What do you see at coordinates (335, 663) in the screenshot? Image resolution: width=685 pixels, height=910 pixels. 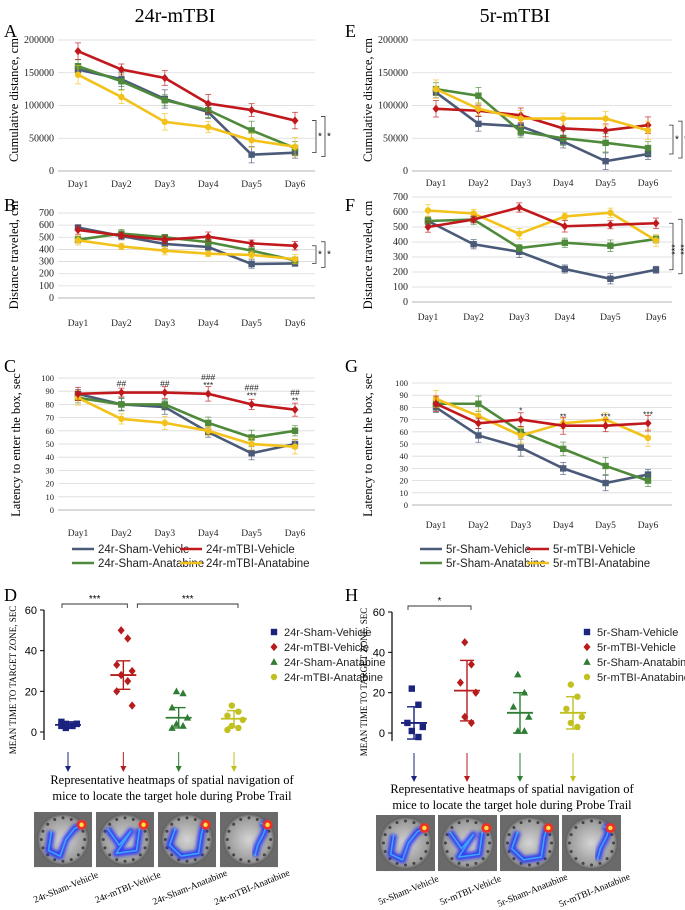 I see `legend-label: 24r-Sham-Anatabine` at bounding box center [335, 663].